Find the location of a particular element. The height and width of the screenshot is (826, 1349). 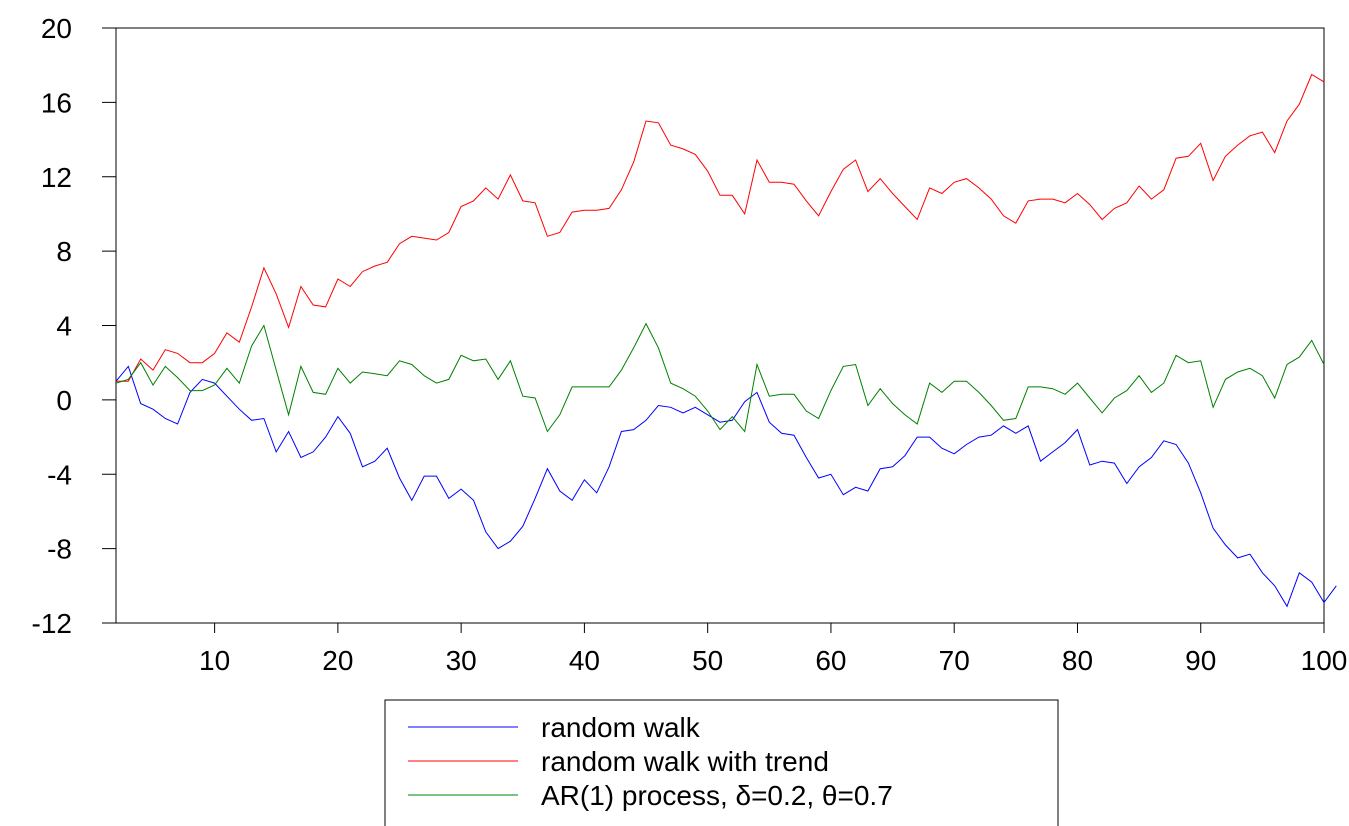

x-tick-label: 50 is located at coordinates (707, 660).